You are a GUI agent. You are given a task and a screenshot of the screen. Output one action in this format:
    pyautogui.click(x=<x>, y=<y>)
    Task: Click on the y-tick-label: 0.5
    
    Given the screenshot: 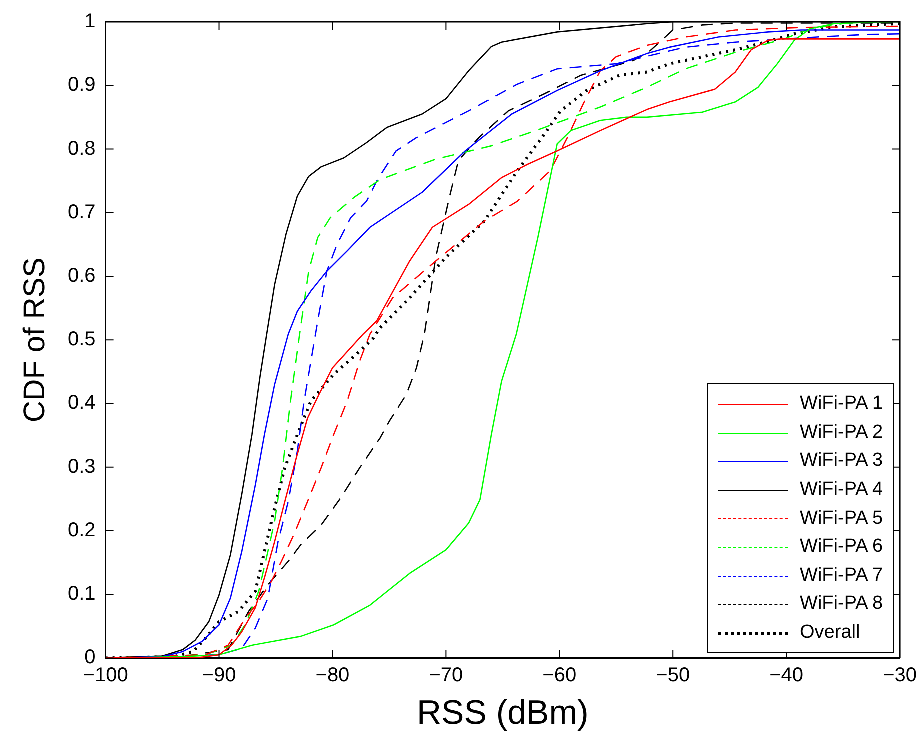 What is the action you would take?
    pyautogui.click(x=82, y=339)
    